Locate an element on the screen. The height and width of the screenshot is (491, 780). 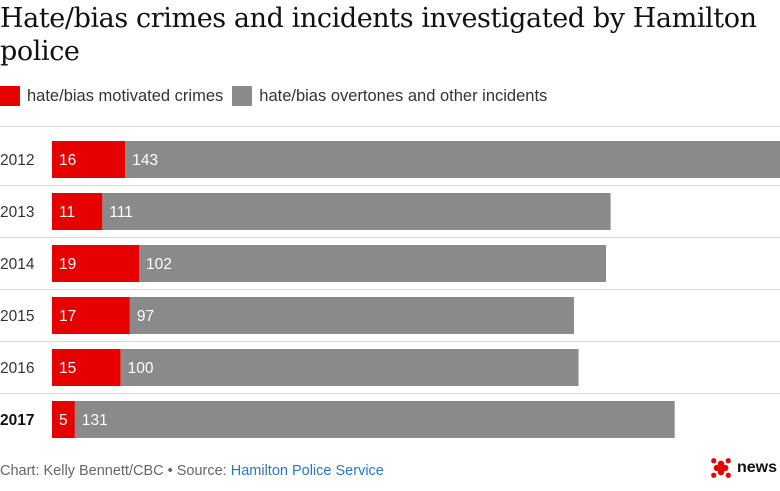
bar-incidents-2013 is located at coordinates (356, 211).